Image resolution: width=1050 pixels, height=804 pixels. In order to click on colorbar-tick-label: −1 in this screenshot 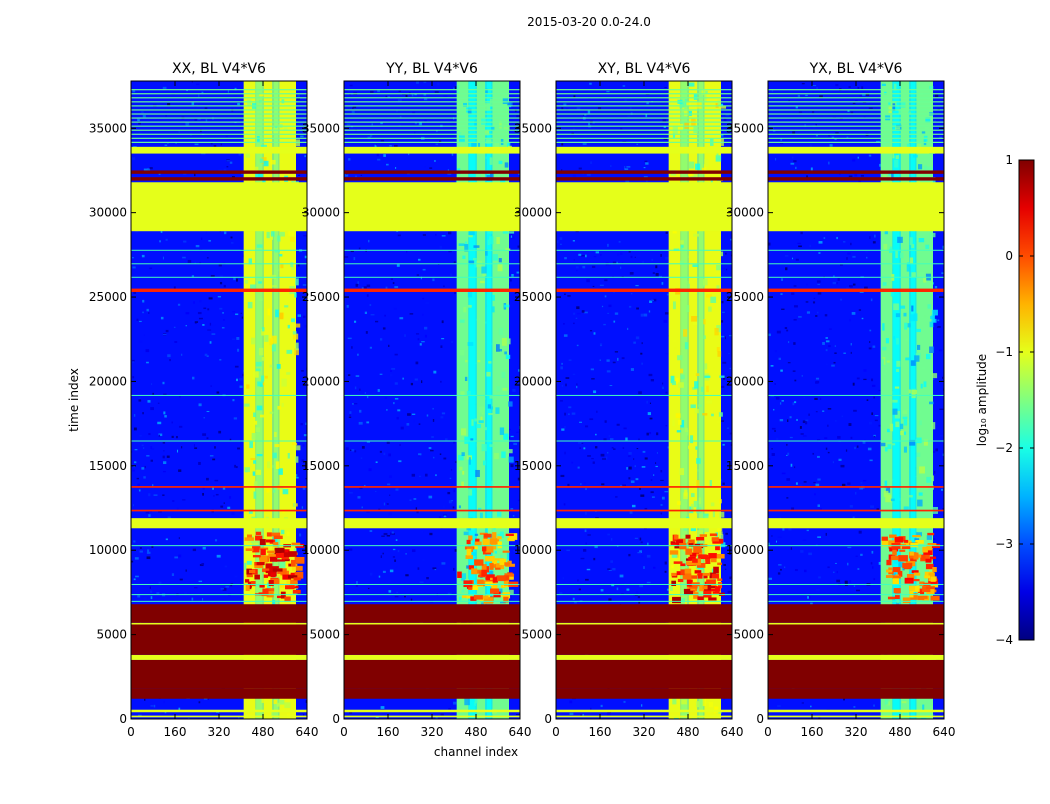, I will do `click(1004, 352)`.